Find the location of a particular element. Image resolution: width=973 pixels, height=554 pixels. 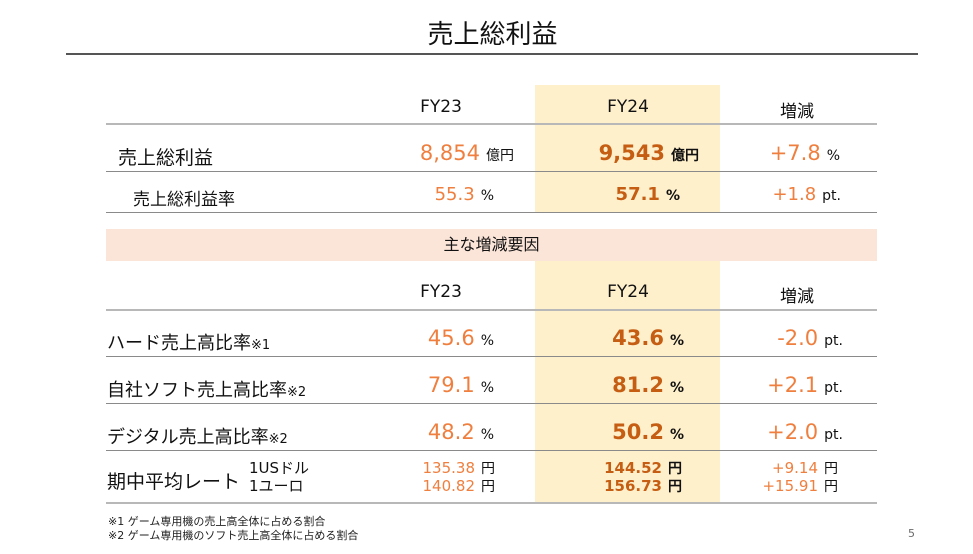

delta-value: +1.8 pt. is located at coordinates (806, 194).